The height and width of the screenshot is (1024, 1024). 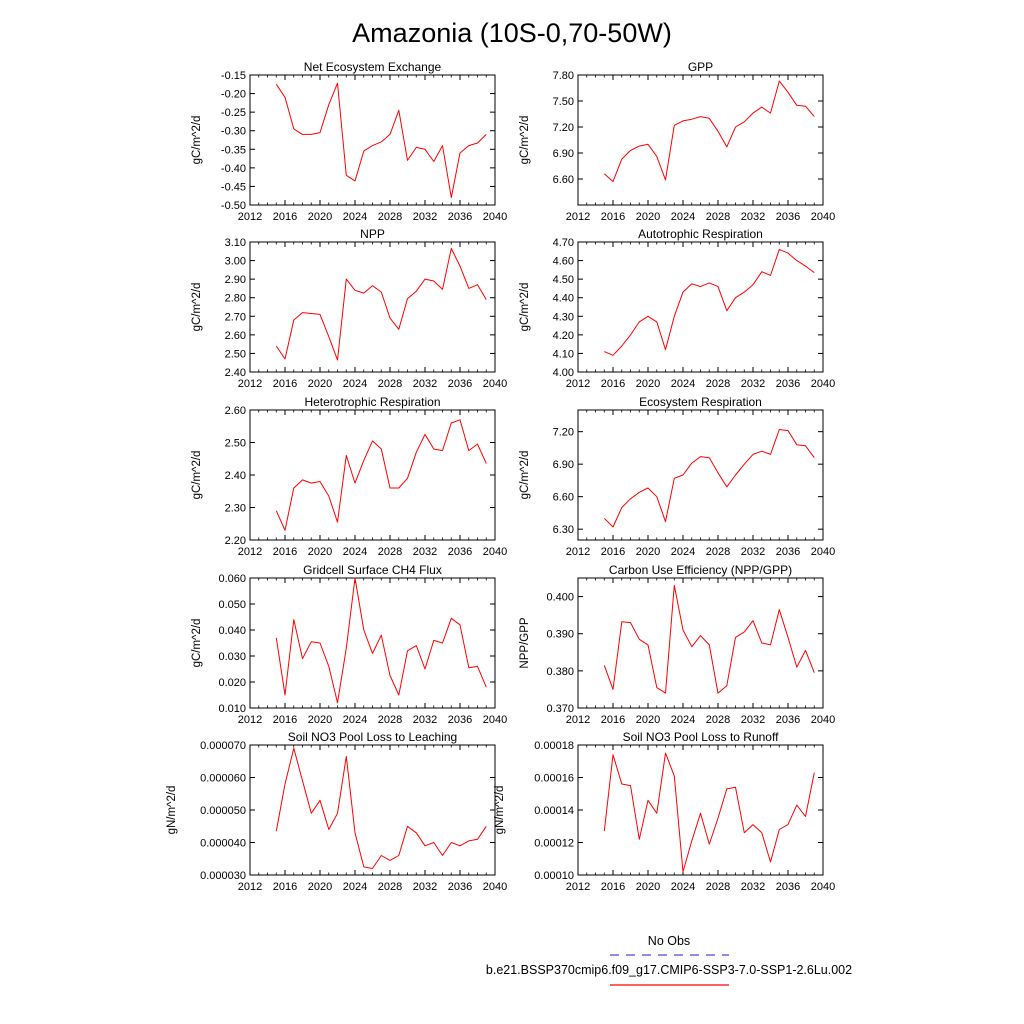 I want to click on y-tick-label: 0.00018, so click(x=554, y=746).